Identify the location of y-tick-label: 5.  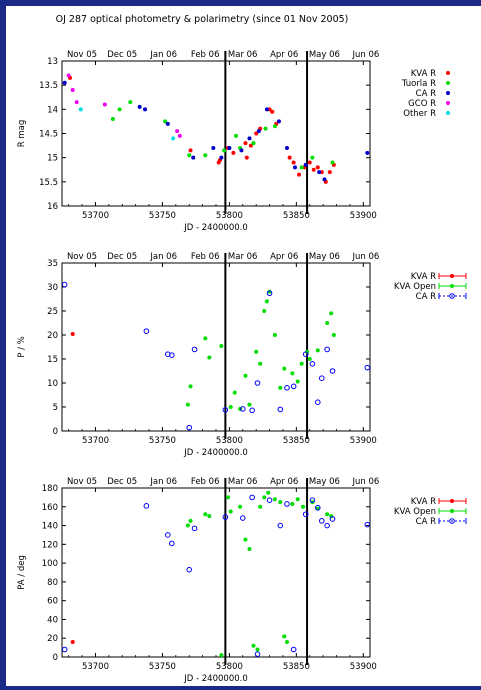
(55, 408).